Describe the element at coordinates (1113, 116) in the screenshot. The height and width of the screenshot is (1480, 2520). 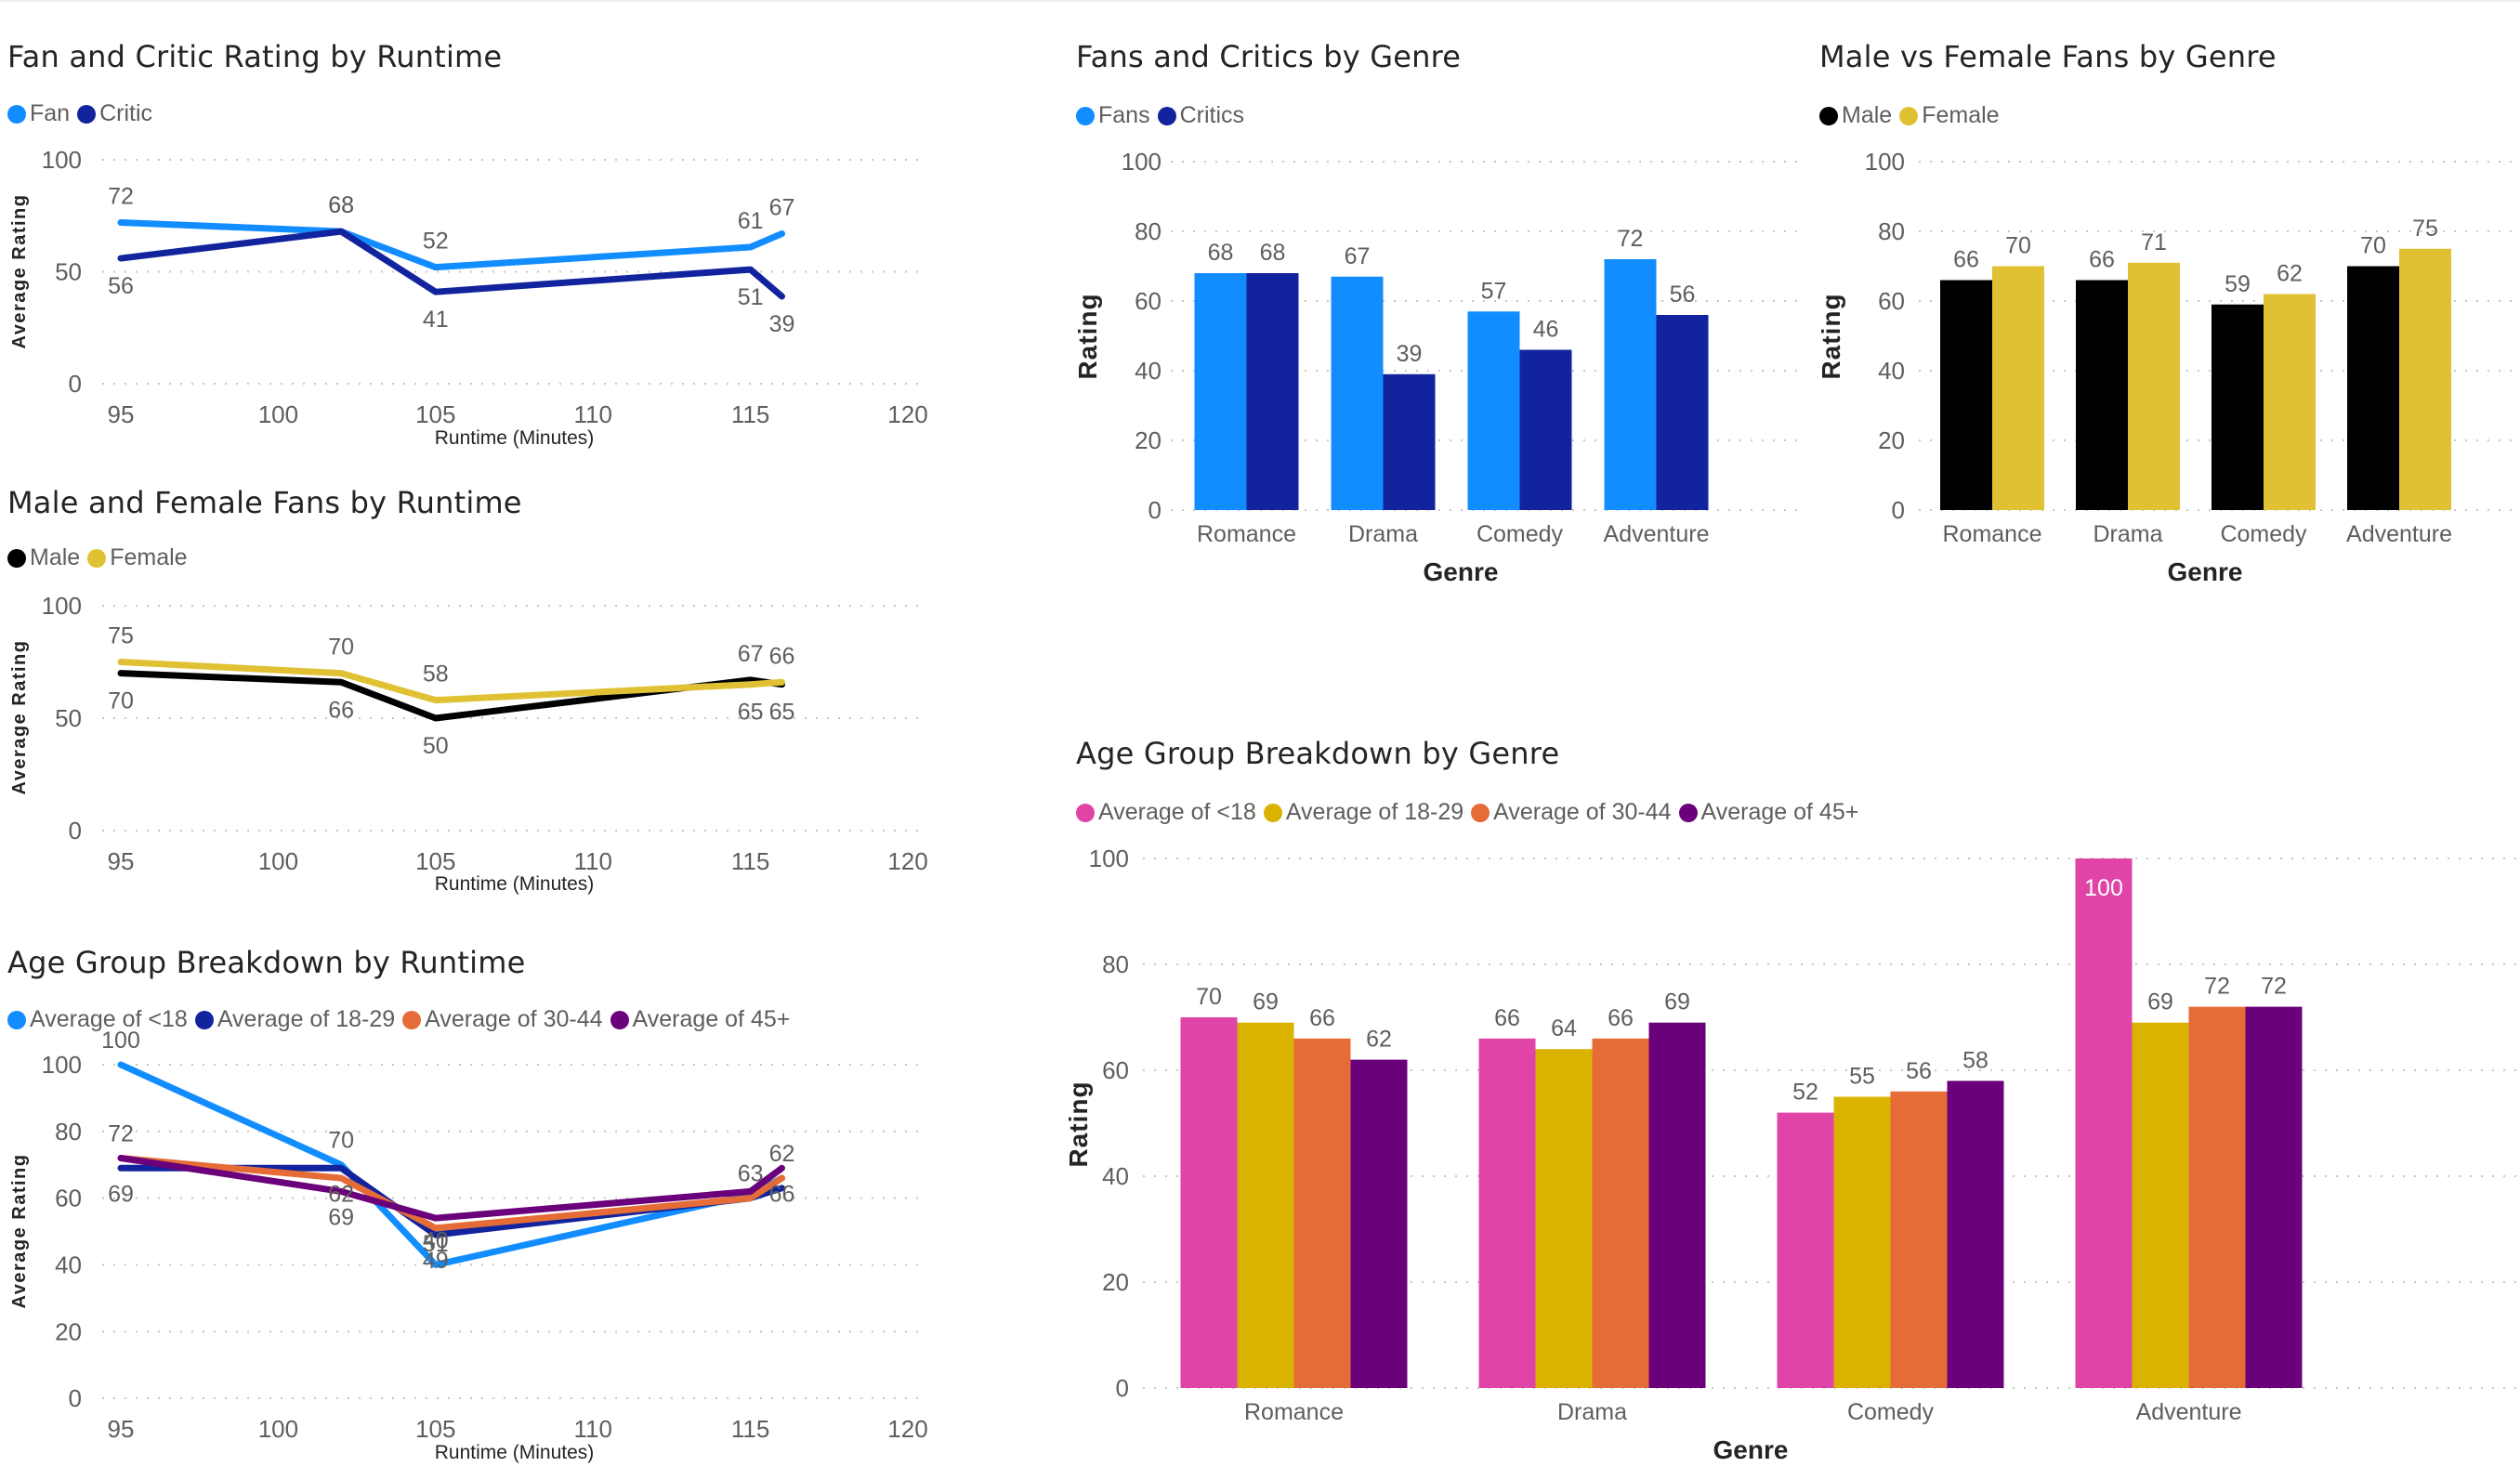
I see `legend-item-fans: Fans` at that location.